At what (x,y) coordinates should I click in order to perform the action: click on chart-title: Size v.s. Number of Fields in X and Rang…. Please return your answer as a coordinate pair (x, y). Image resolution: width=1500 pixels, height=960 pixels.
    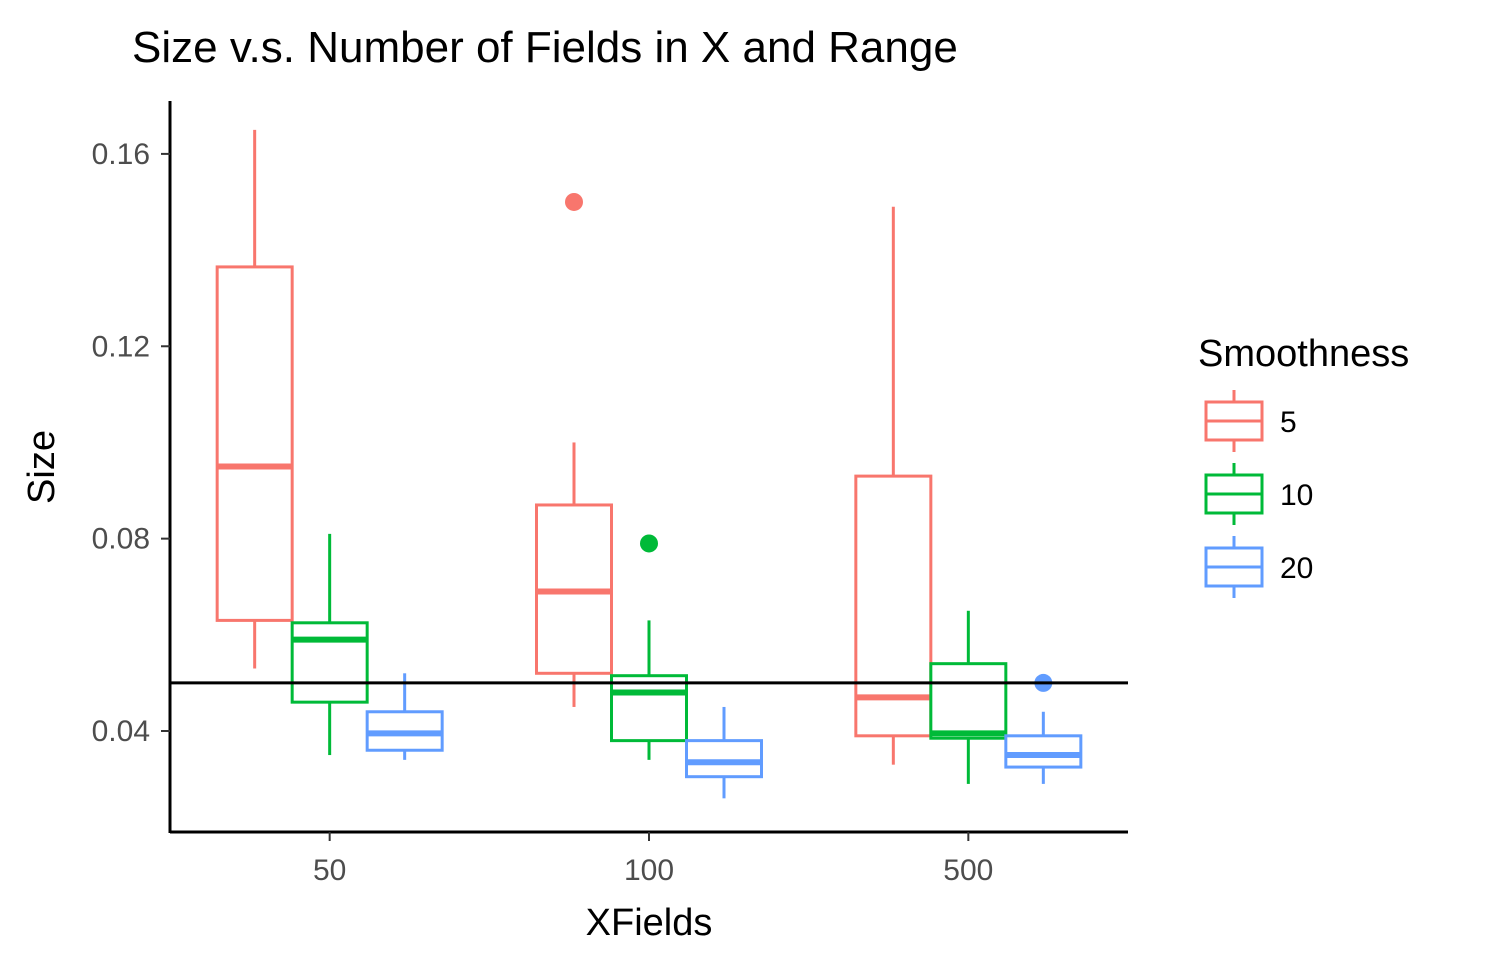
    Looking at the image, I should click on (545, 47).